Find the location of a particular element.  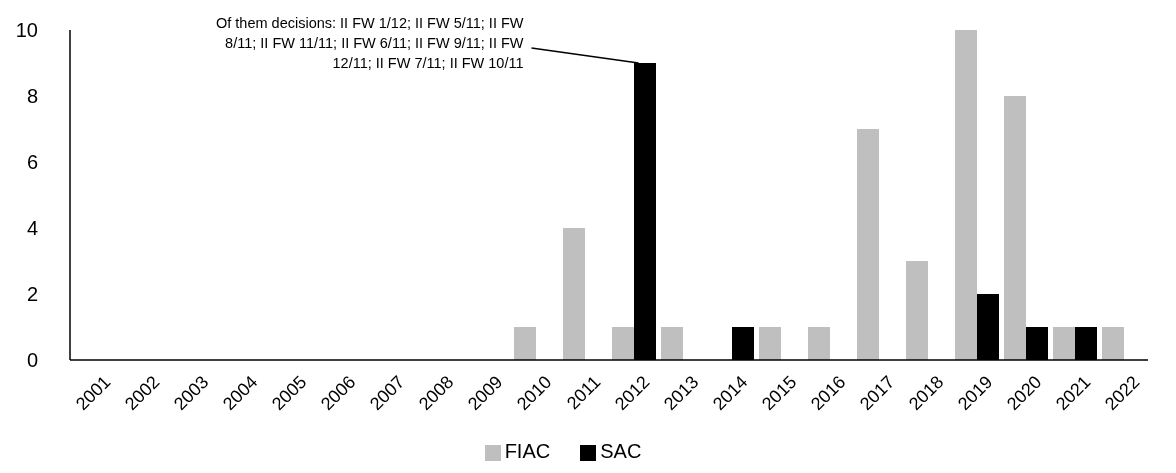

annotation: Of them decisions: II FW 1/12; II FW 5/11; II FW 8/11; II FW 11/11; II FW 6/11; II FW 9/11; II FW 12/11; II FW 7/11; II FW 10/11 is located at coordinates (369, 43).